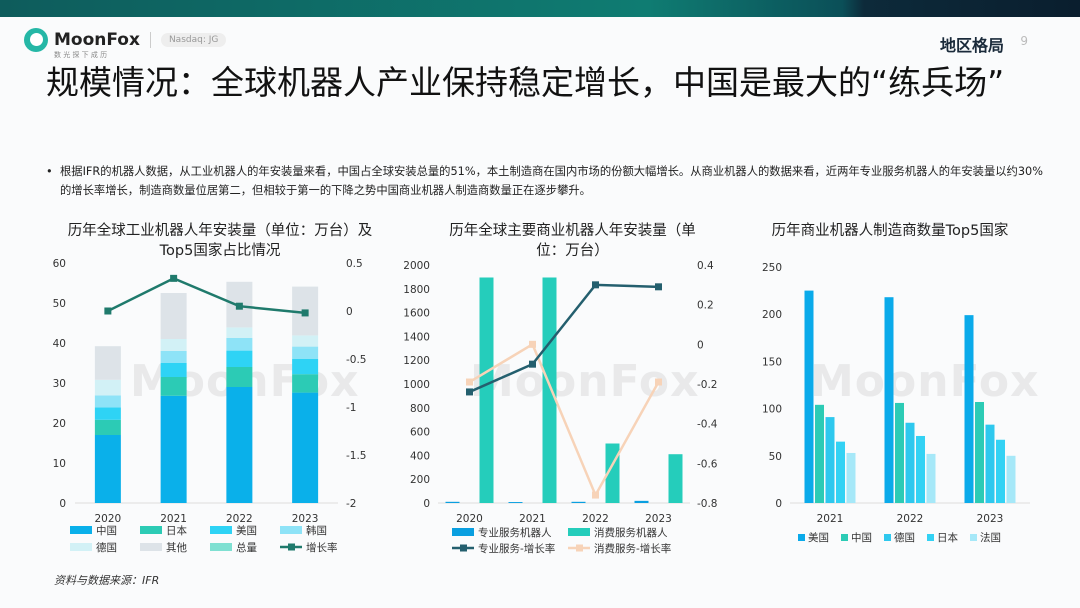  What do you see at coordinates (59, 424) in the screenshot?
I see `y-tick-label: 20` at bounding box center [59, 424].